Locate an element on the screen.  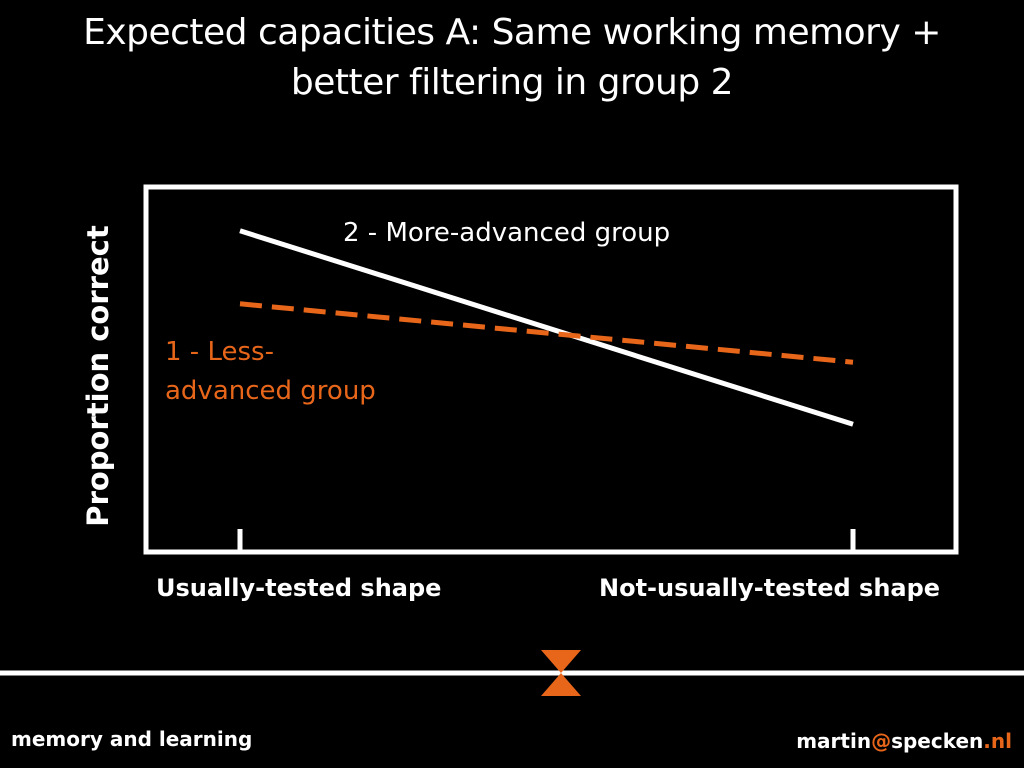
series-label-group-2: 2 - More-advanced group is located at coordinates (507, 233).